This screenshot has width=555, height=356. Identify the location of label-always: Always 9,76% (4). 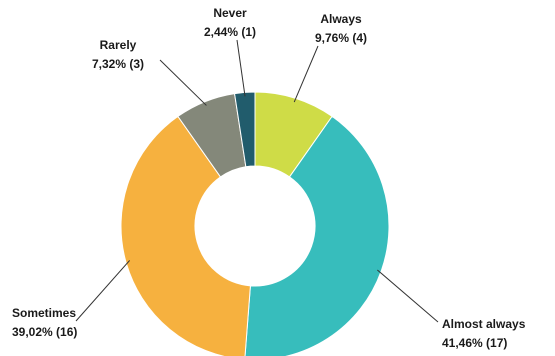
(341, 28).